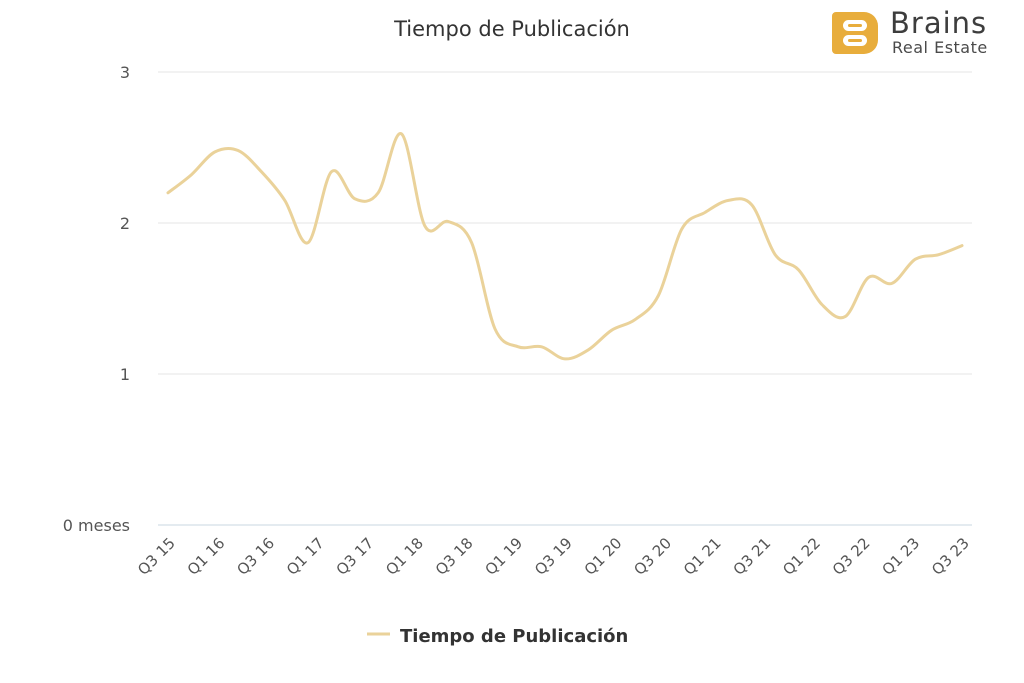  What do you see at coordinates (96, 525) in the screenshot?
I see `y-tick-label: 0 meses` at bounding box center [96, 525].